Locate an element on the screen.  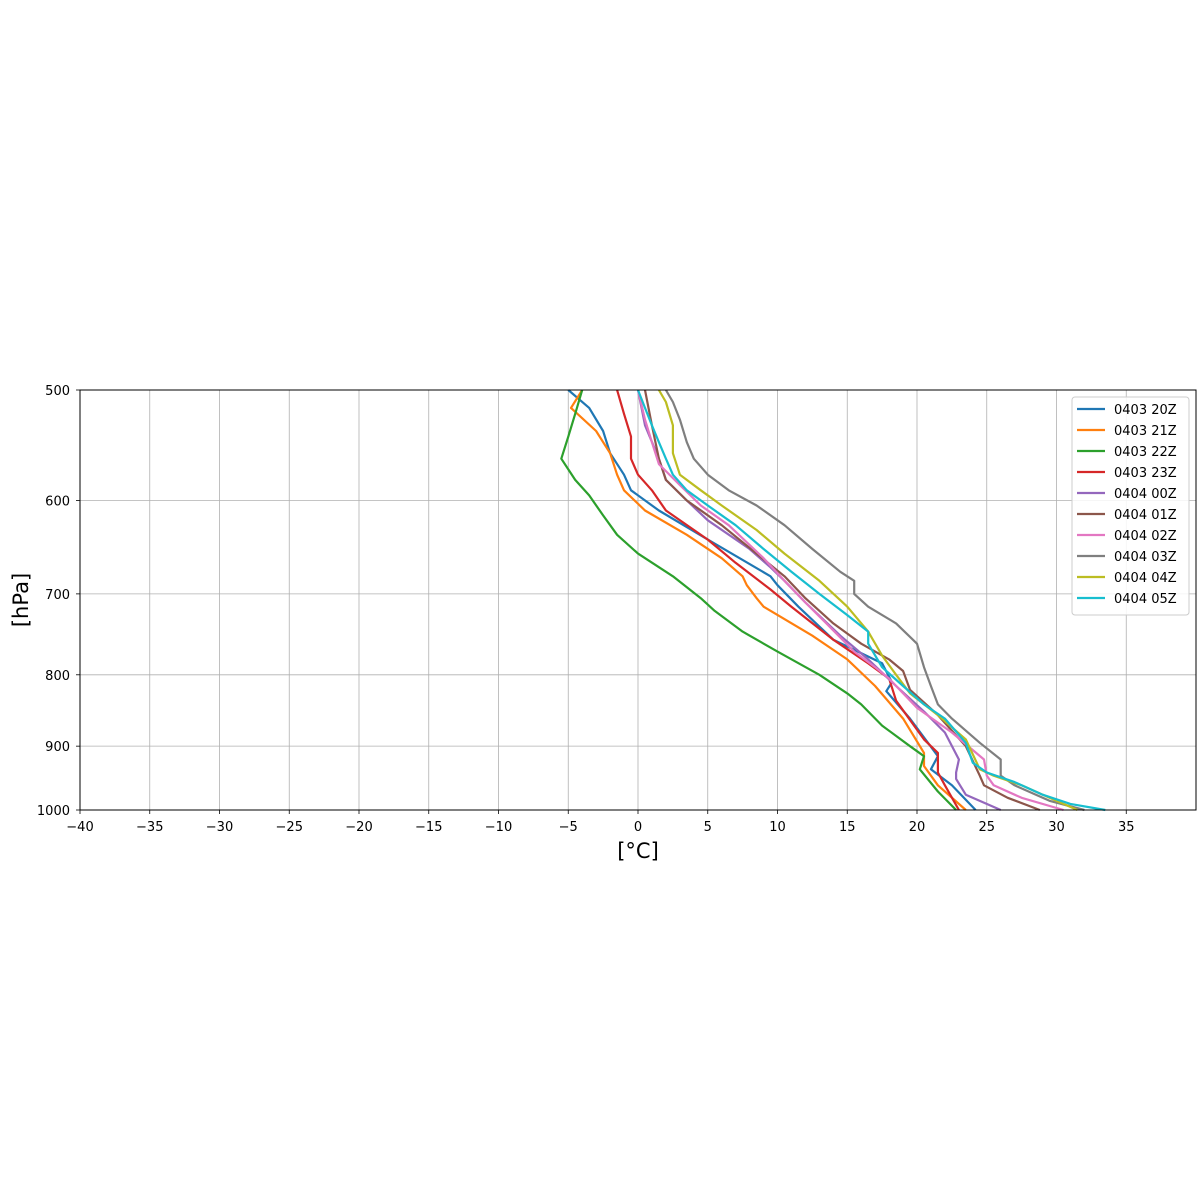
x-tick-label: 10 is located at coordinates (777, 827).